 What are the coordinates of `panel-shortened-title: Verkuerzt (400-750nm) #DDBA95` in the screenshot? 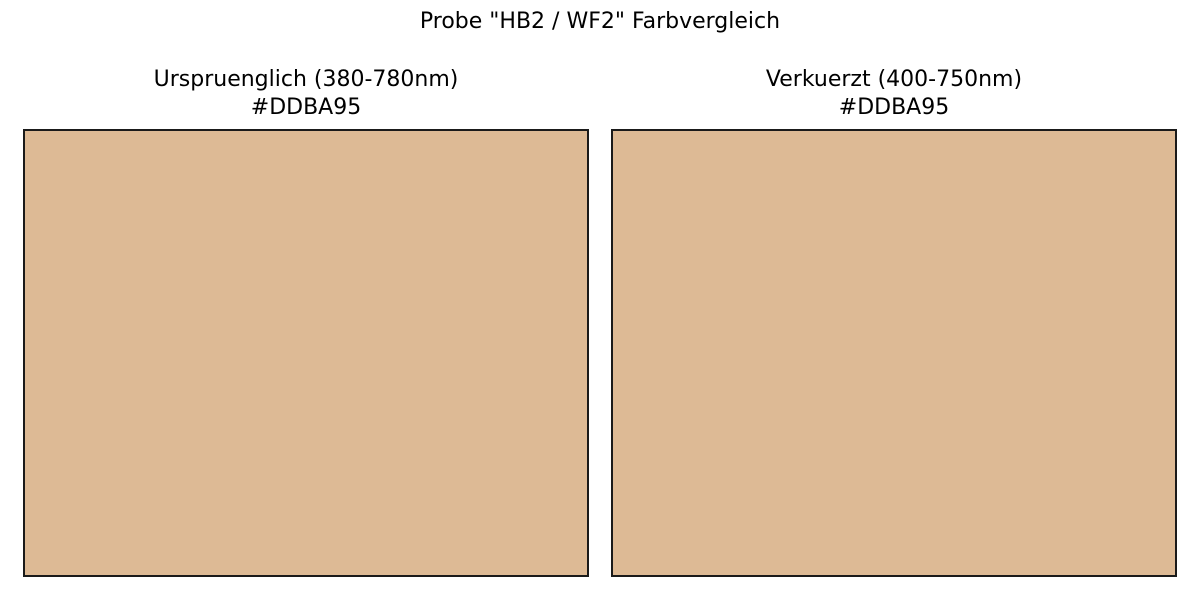 It's located at (894, 94).